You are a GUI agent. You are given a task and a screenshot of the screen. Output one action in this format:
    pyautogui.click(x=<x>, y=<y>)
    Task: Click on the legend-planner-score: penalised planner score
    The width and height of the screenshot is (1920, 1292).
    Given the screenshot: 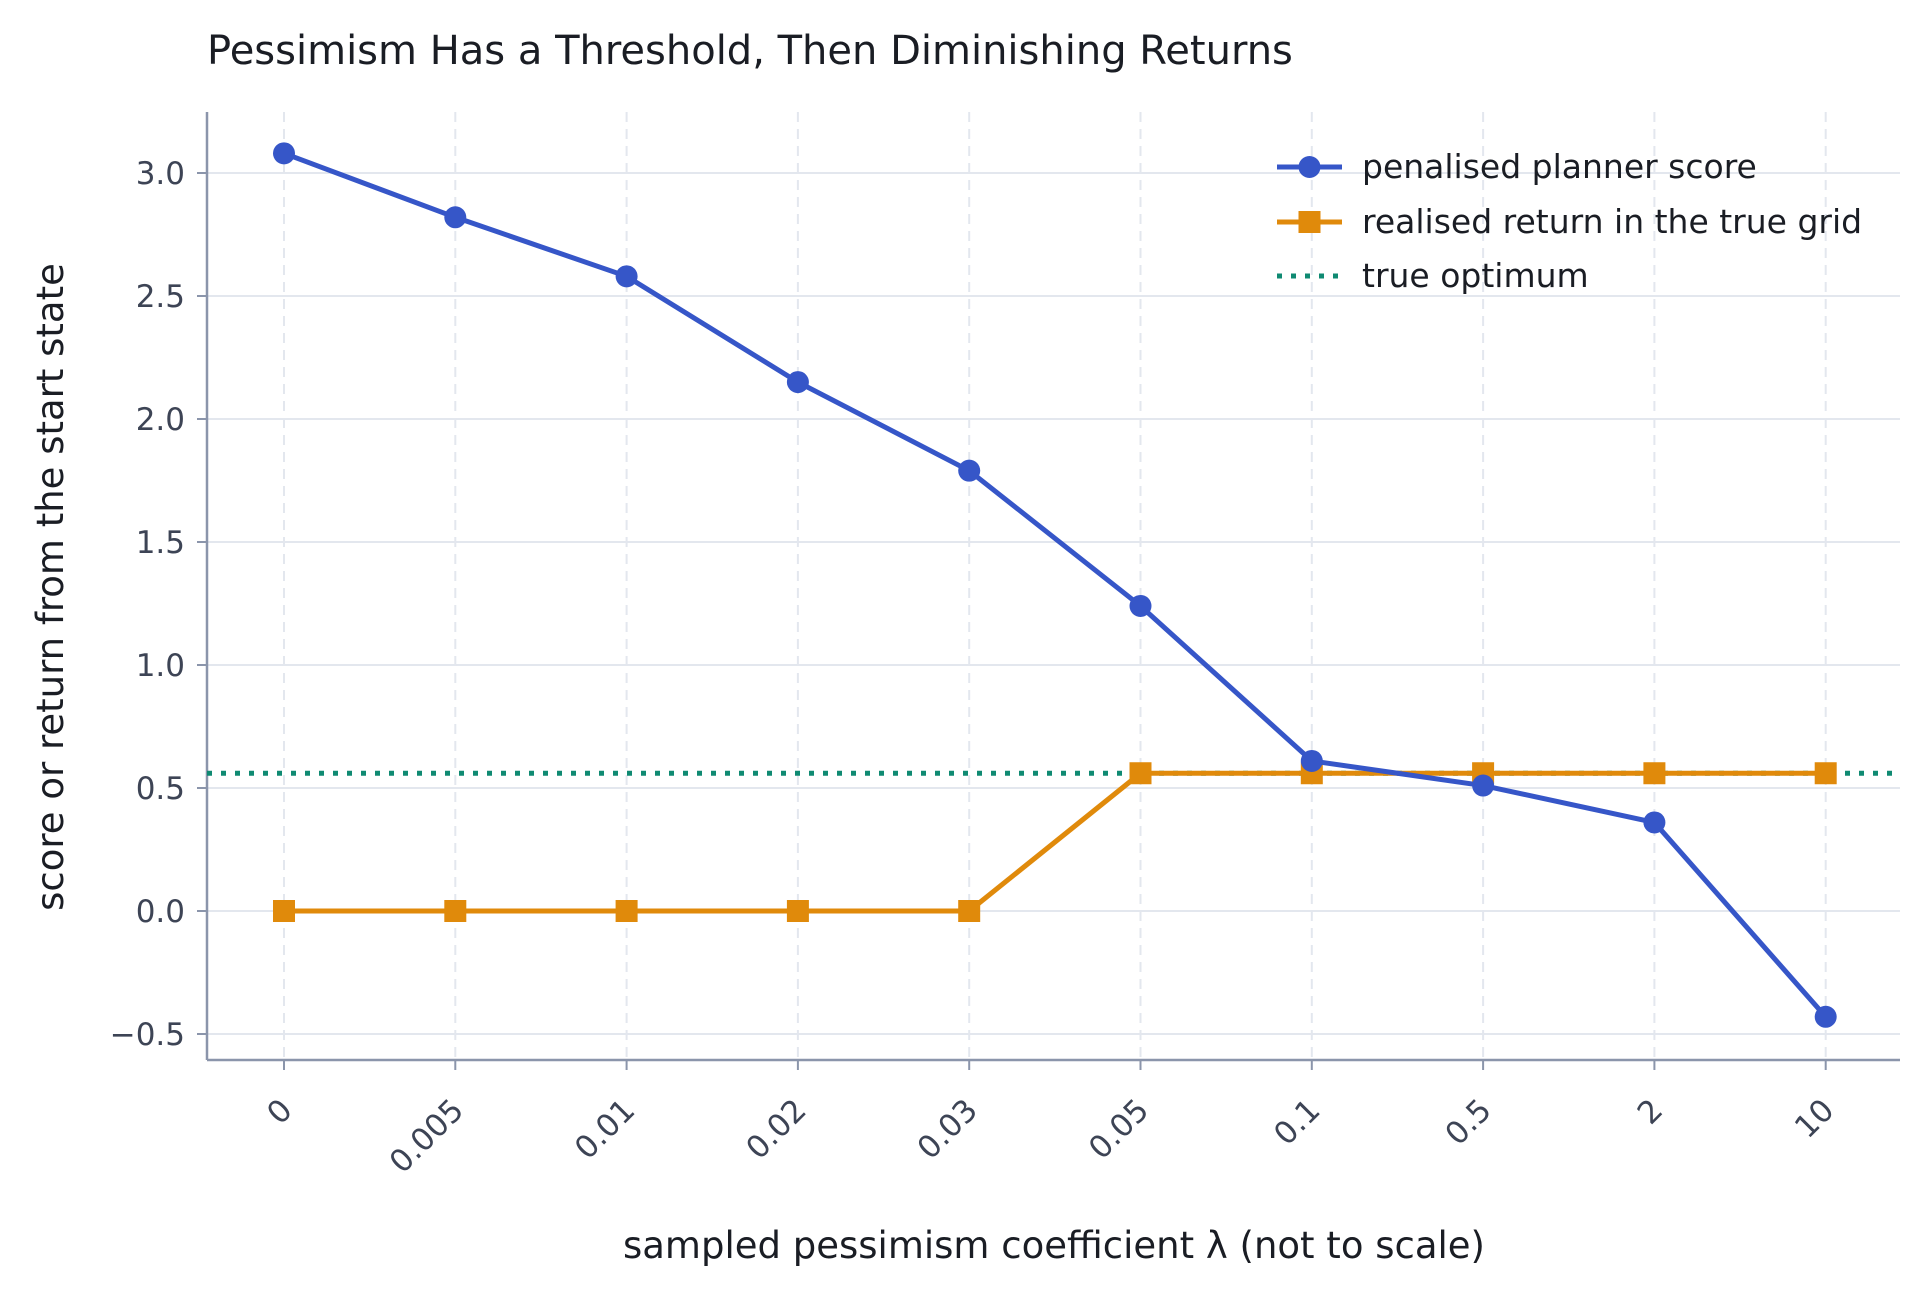 What is the action you would take?
    pyautogui.click(x=1517, y=166)
    